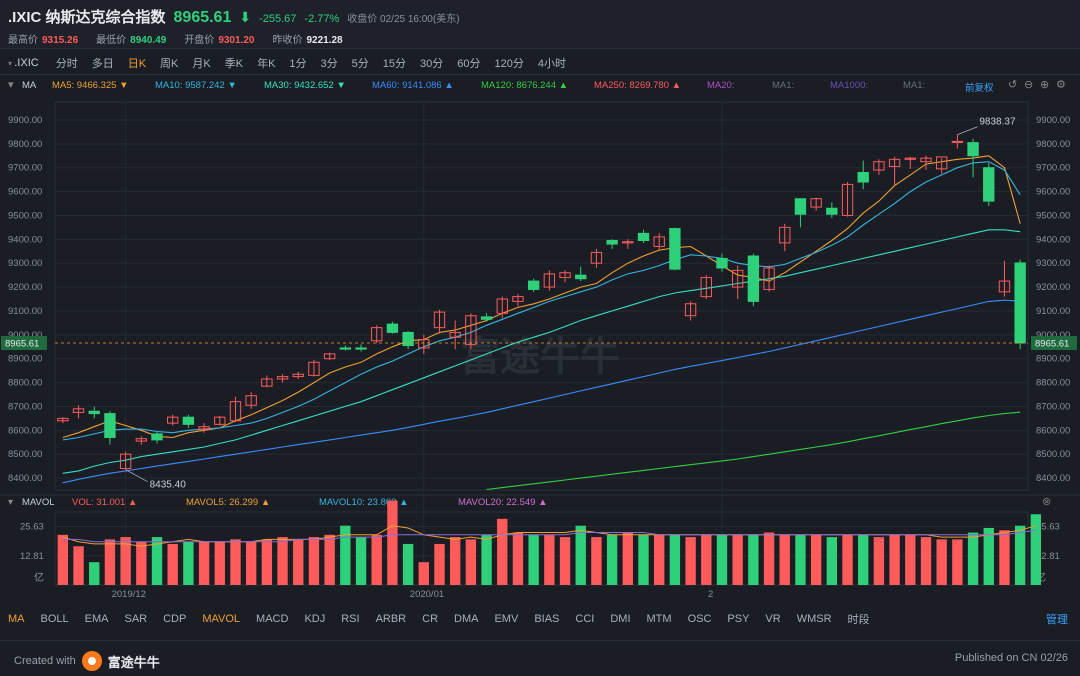 The image size is (1080, 676). I want to click on indicator-tab: SAR, so click(136, 619).